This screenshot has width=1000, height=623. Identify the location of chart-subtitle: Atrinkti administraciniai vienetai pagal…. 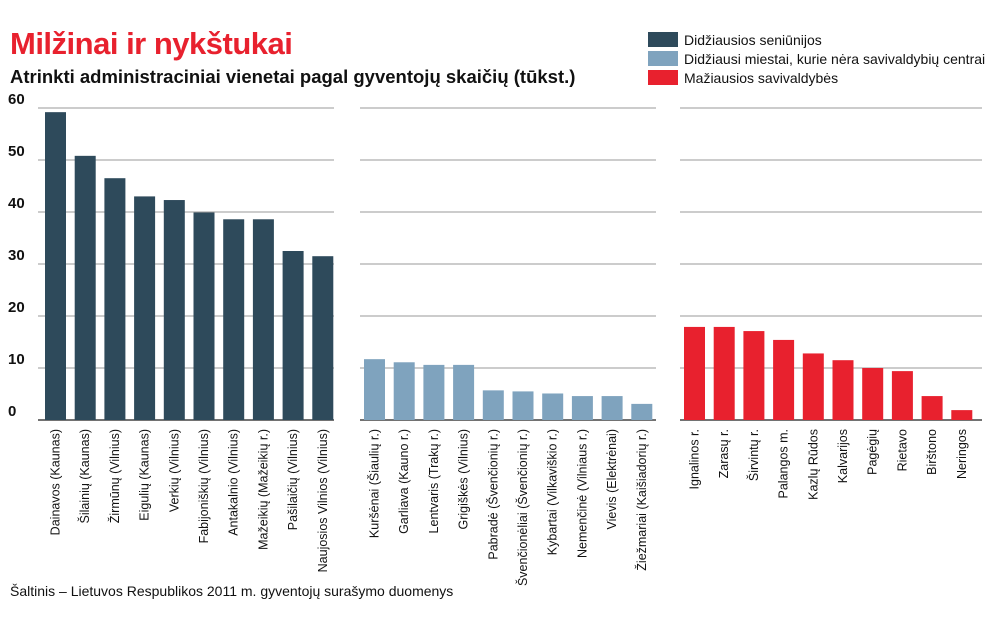
(293, 76).